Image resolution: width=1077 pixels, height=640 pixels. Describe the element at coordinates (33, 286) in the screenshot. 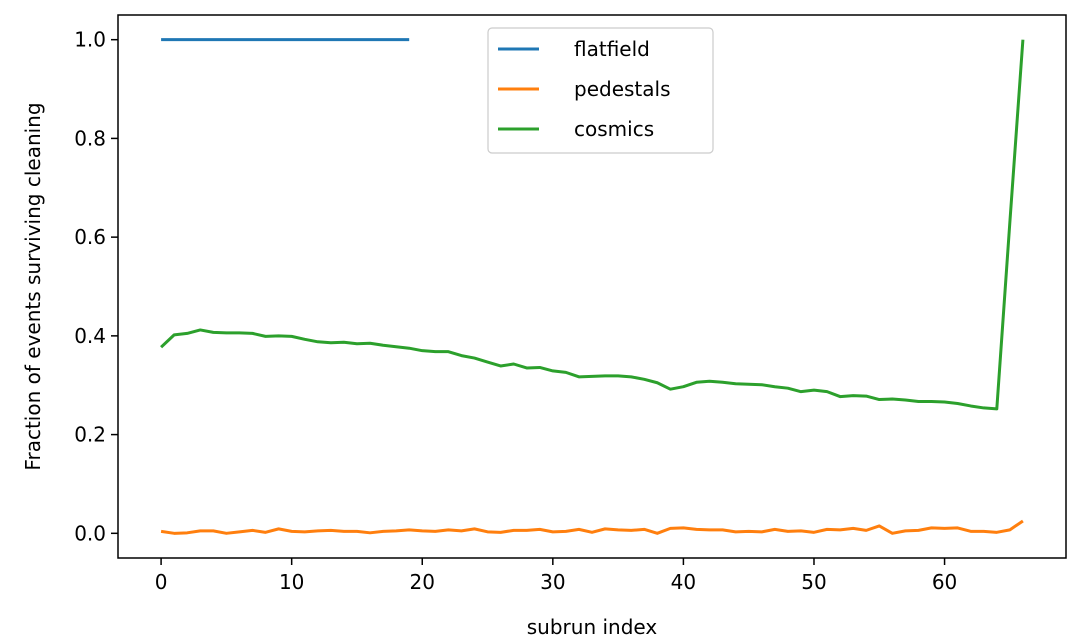

I see `y-axis-label: Fraction of events surviving cleaning` at that location.